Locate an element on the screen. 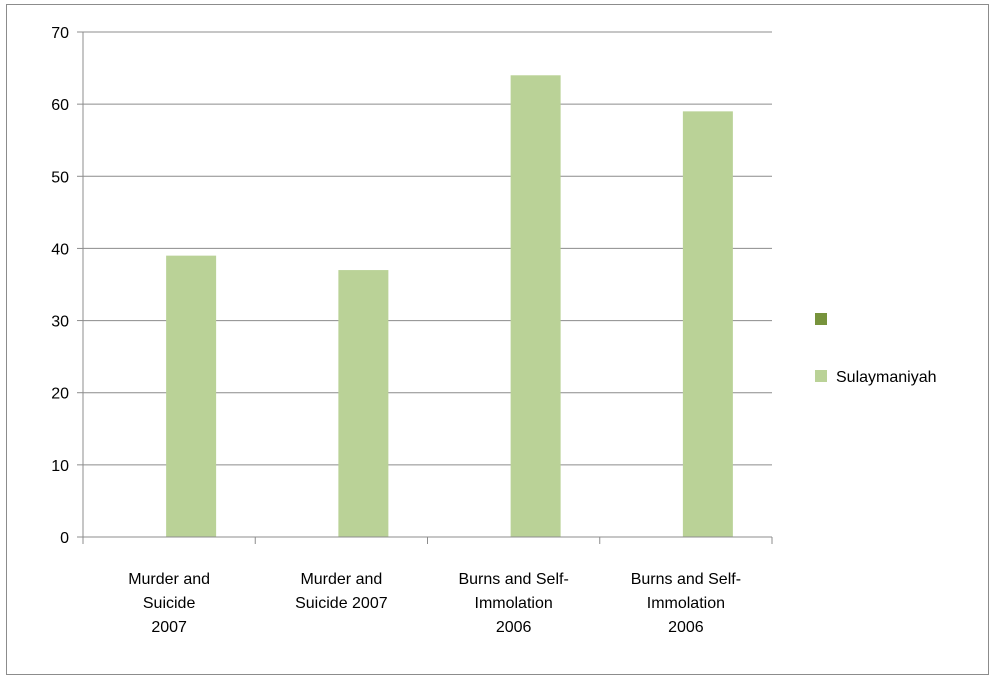 The height and width of the screenshot is (679, 995). legend: Sulaymaniyah is located at coordinates (876, 349).